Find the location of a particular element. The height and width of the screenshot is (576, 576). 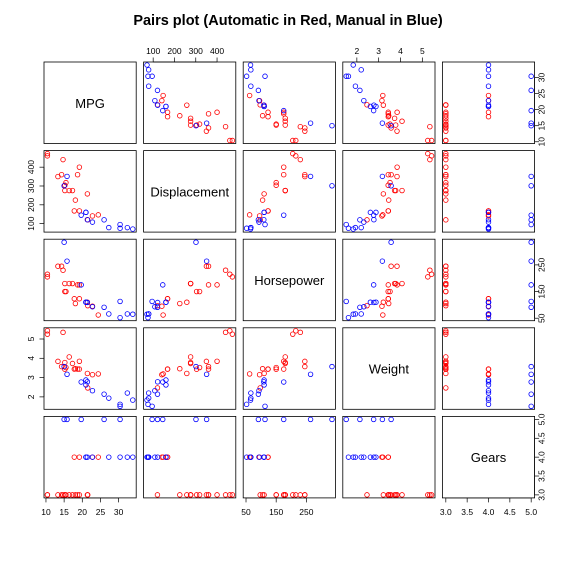

panel-weight-vs-gears is located at coordinates (488, 368).